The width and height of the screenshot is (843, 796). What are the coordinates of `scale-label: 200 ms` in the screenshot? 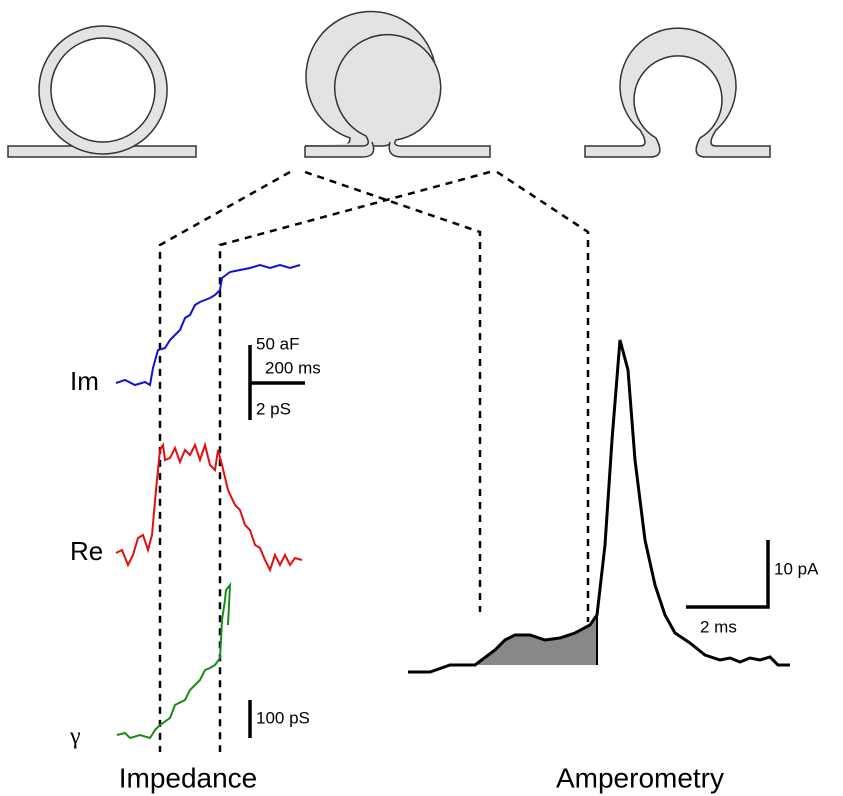 It's located at (293, 367).